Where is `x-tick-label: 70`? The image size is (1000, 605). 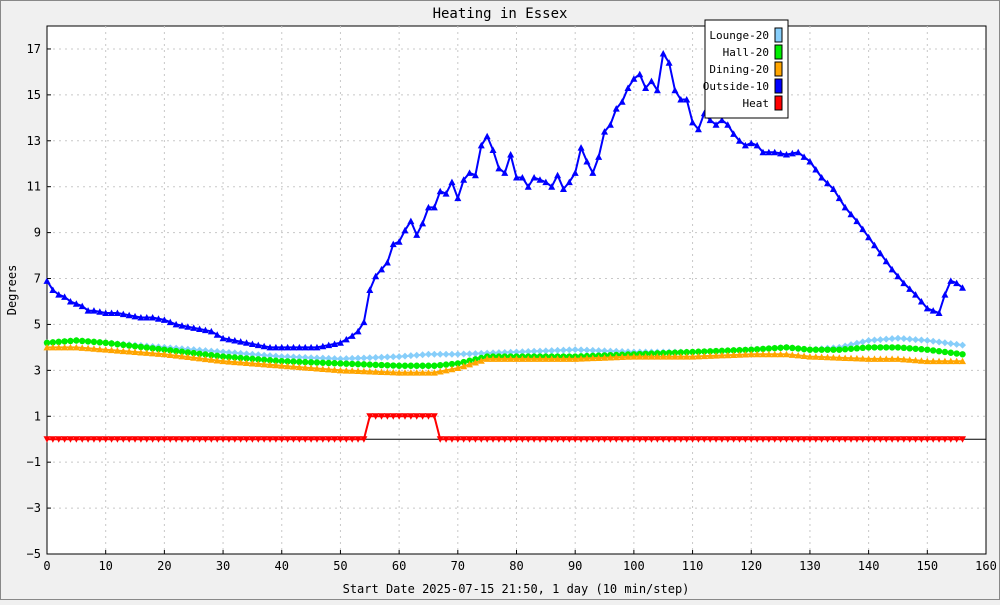 x-tick-label: 70 is located at coordinates (458, 566).